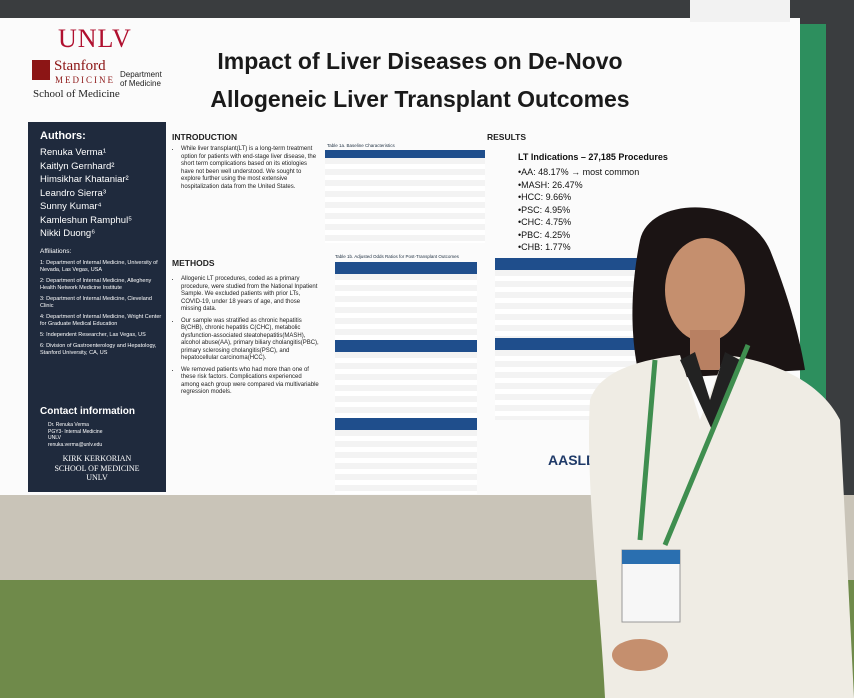 This screenshot has height=698, width=854. I want to click on result-item: •HCC: 9.66%, so click(545, 197).